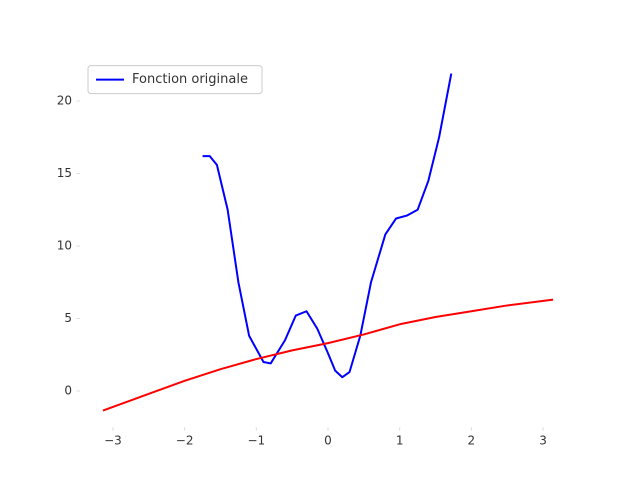 The height and width of the screenshot is (480, 640). I want to click on legend: Fonction originale, so click(175, 80).